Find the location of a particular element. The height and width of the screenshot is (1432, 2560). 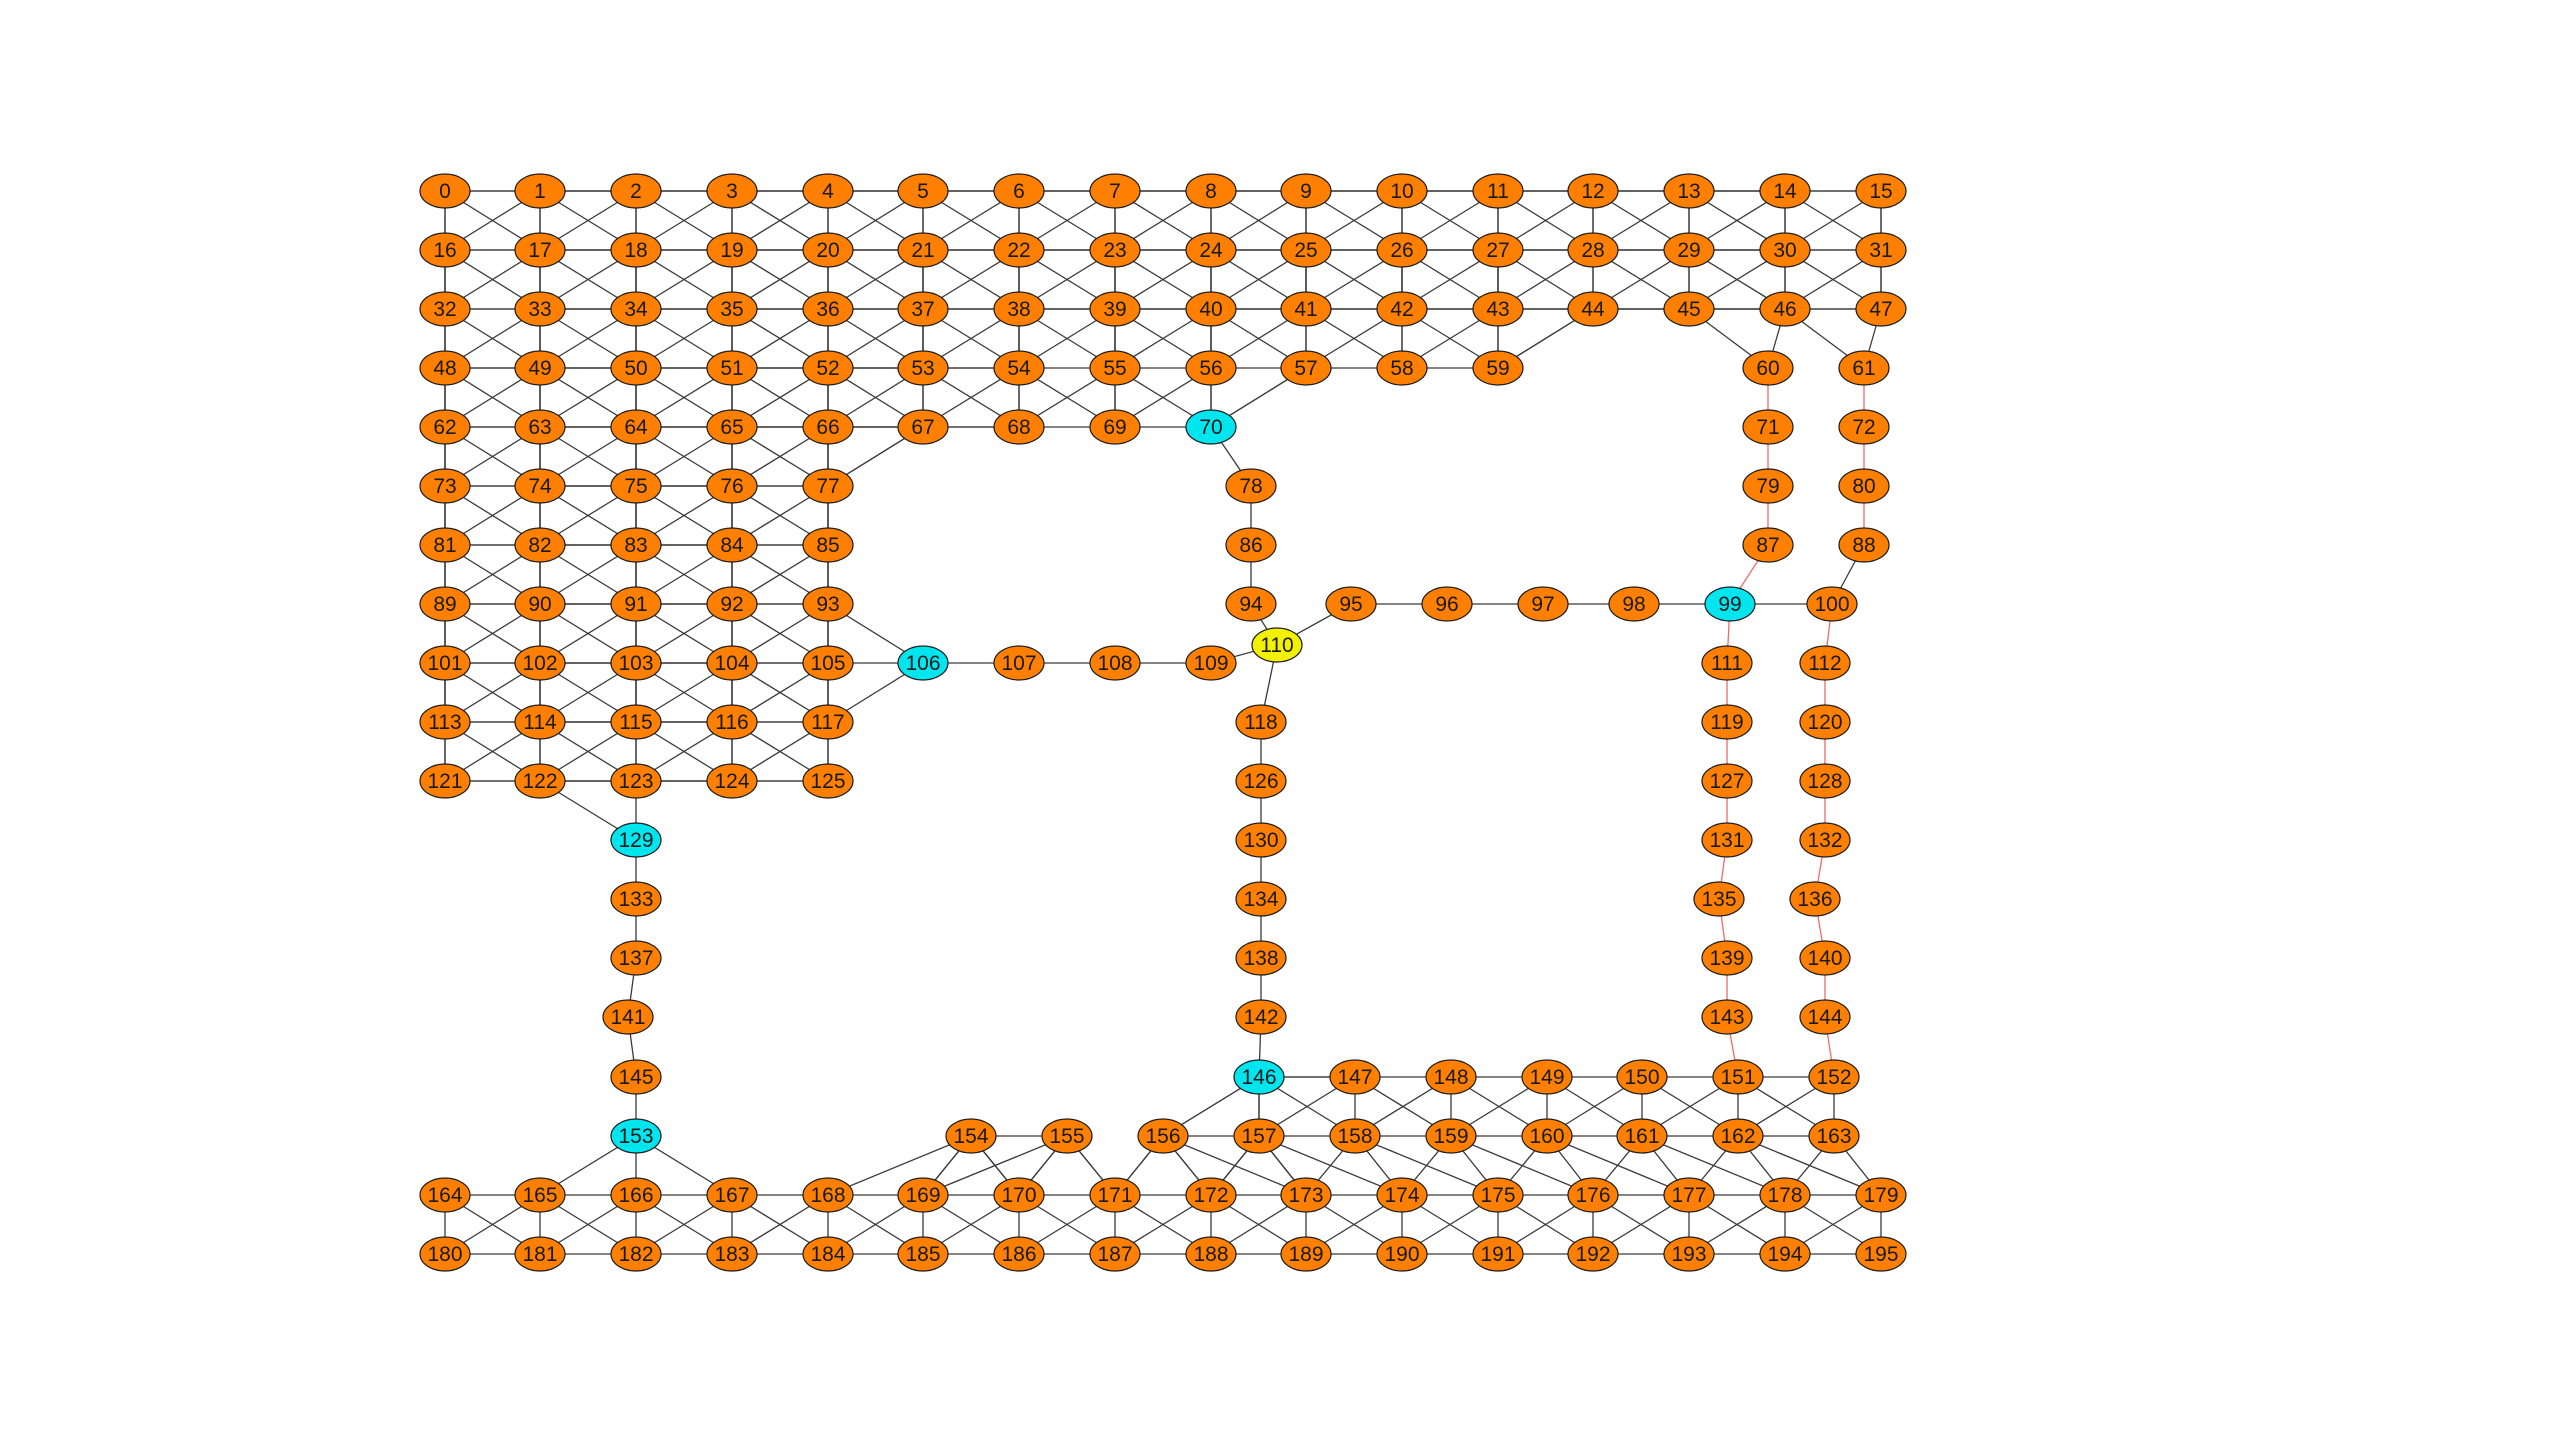

graph-node-52: 52 is located at coordinates (828, 368).